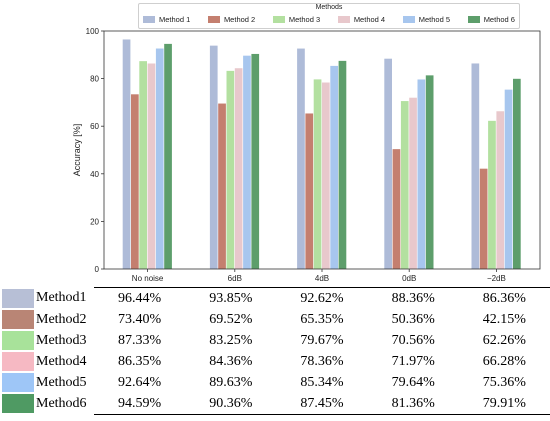  Describe the element at coordinates (94, 221) in the screenshot. I see `y-tick-label: 20` at that location.